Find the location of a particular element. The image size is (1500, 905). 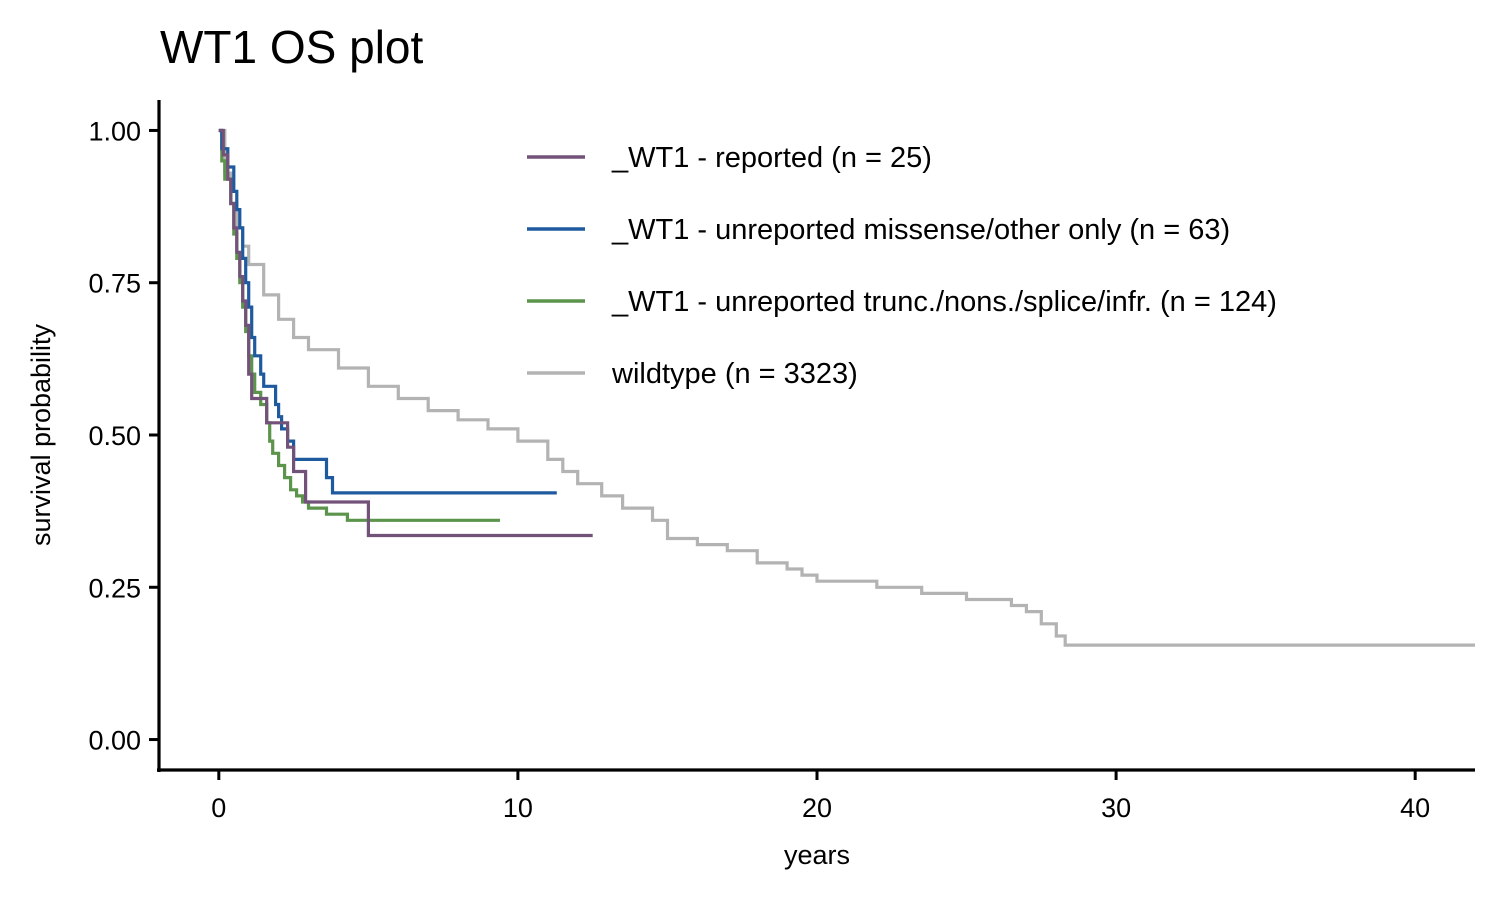

y-tick-label: 0.50 is located at coordinates (114, 436).